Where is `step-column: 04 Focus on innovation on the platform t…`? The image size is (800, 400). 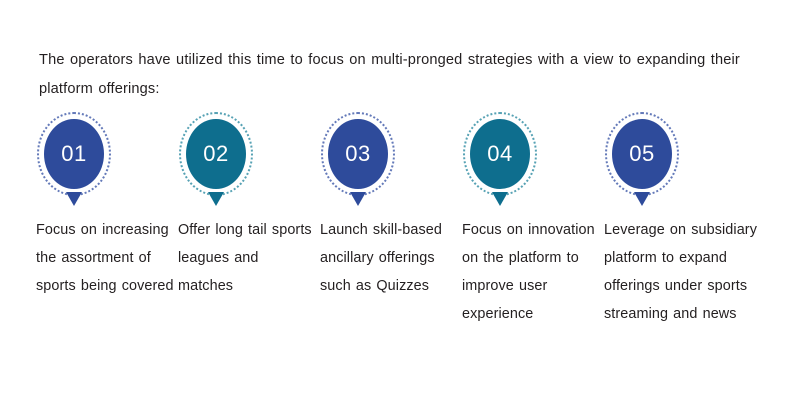 step-column: 04 Focus on innovation on the platform t… is located at coordinates (533, 220).